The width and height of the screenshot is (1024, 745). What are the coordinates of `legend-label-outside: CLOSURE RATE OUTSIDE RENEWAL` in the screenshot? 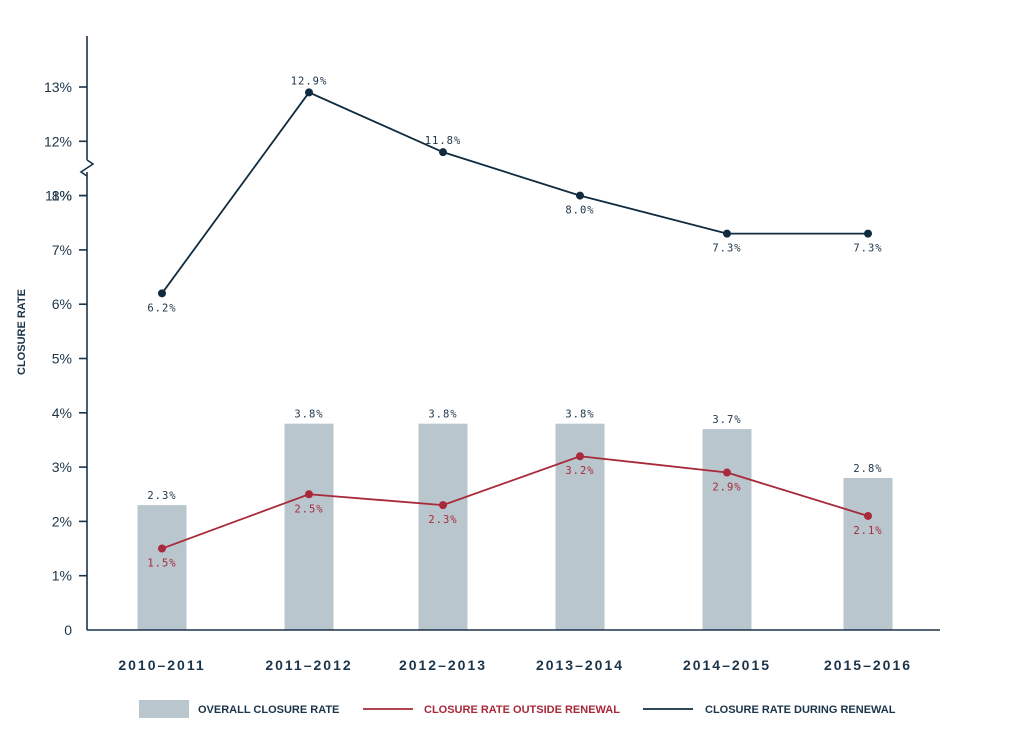 It's located at (522, 710).